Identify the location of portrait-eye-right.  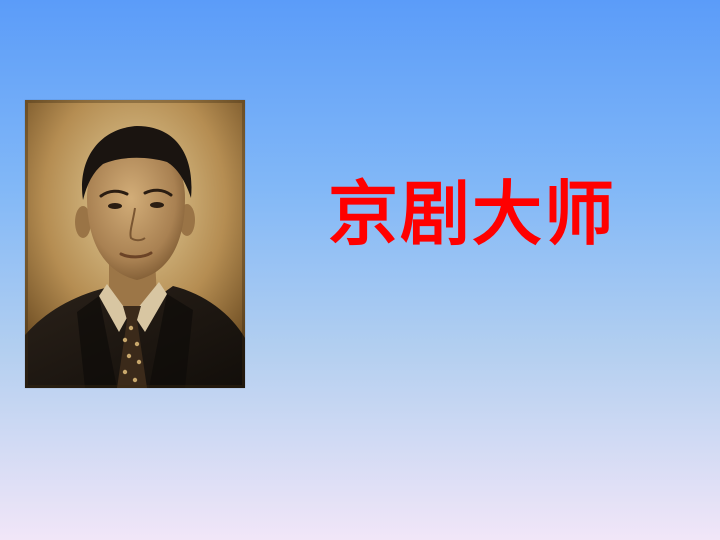
(157, 205).